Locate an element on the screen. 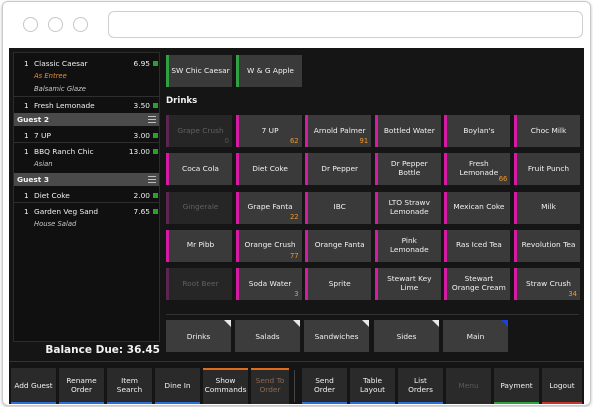  drink-item-button: Bottled Water is located at coordinates (407, 131).